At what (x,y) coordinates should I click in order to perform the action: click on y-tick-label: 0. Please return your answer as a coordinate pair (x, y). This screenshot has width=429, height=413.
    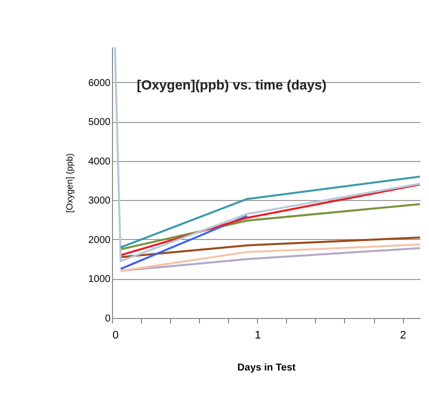
    Looking at the image, I should click on (107, 319).